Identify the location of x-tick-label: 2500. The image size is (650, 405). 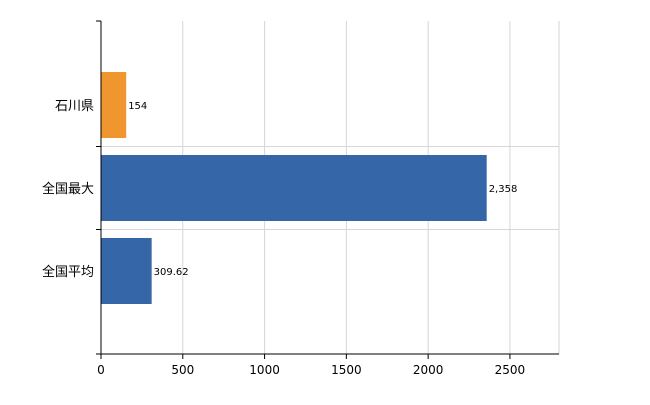
(510, 370).